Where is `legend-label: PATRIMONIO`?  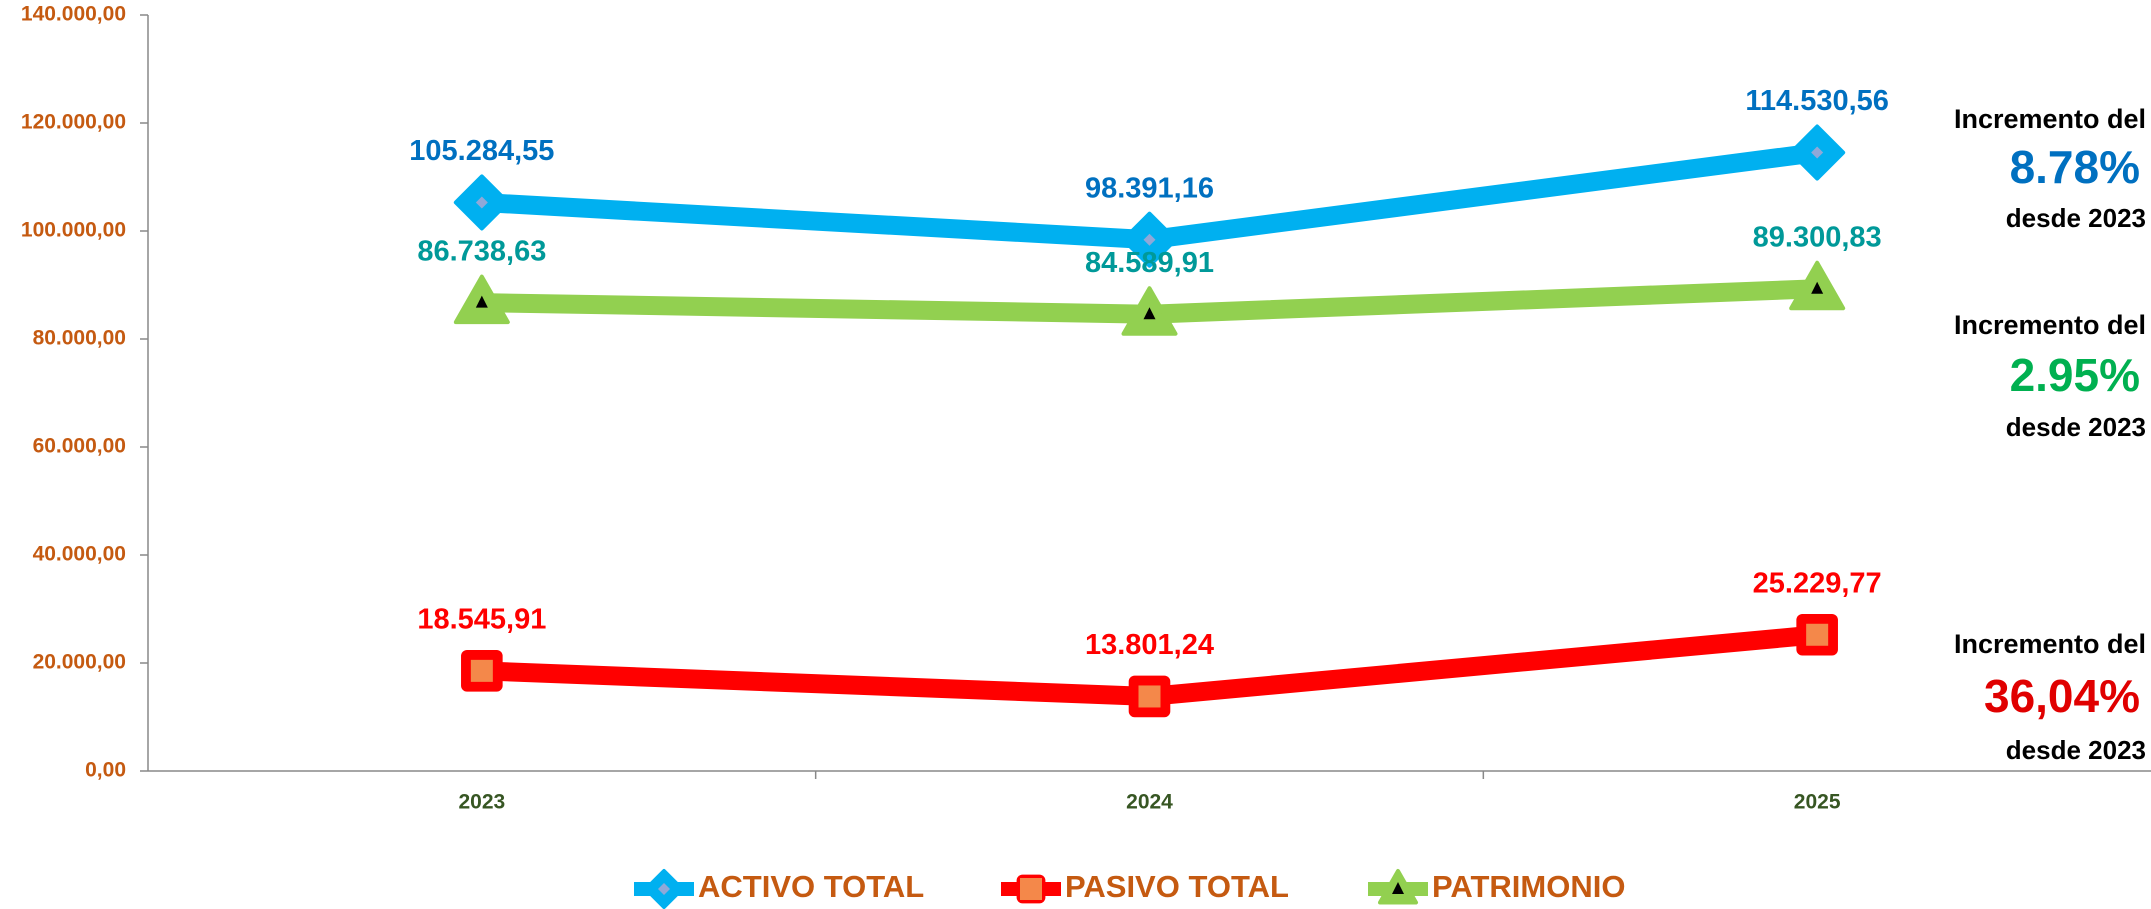
legend-label: PATRIMONIO is located at coordinates (1528, 886).